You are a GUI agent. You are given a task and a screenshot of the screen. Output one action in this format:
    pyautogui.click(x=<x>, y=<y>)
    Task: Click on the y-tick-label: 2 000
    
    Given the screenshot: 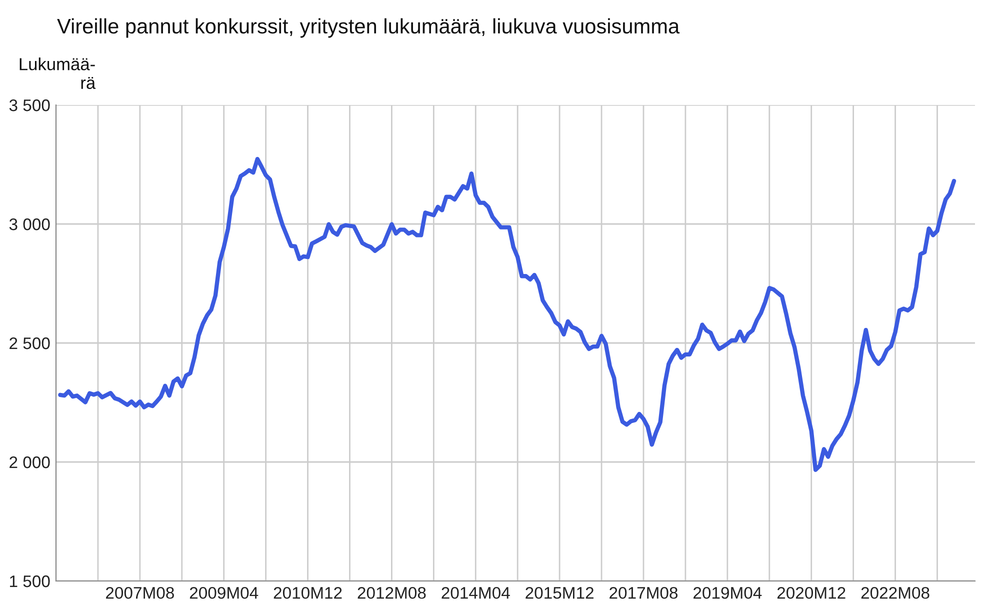 What is the action you would take?
    pyautogui.click(x=30, y=462)
    